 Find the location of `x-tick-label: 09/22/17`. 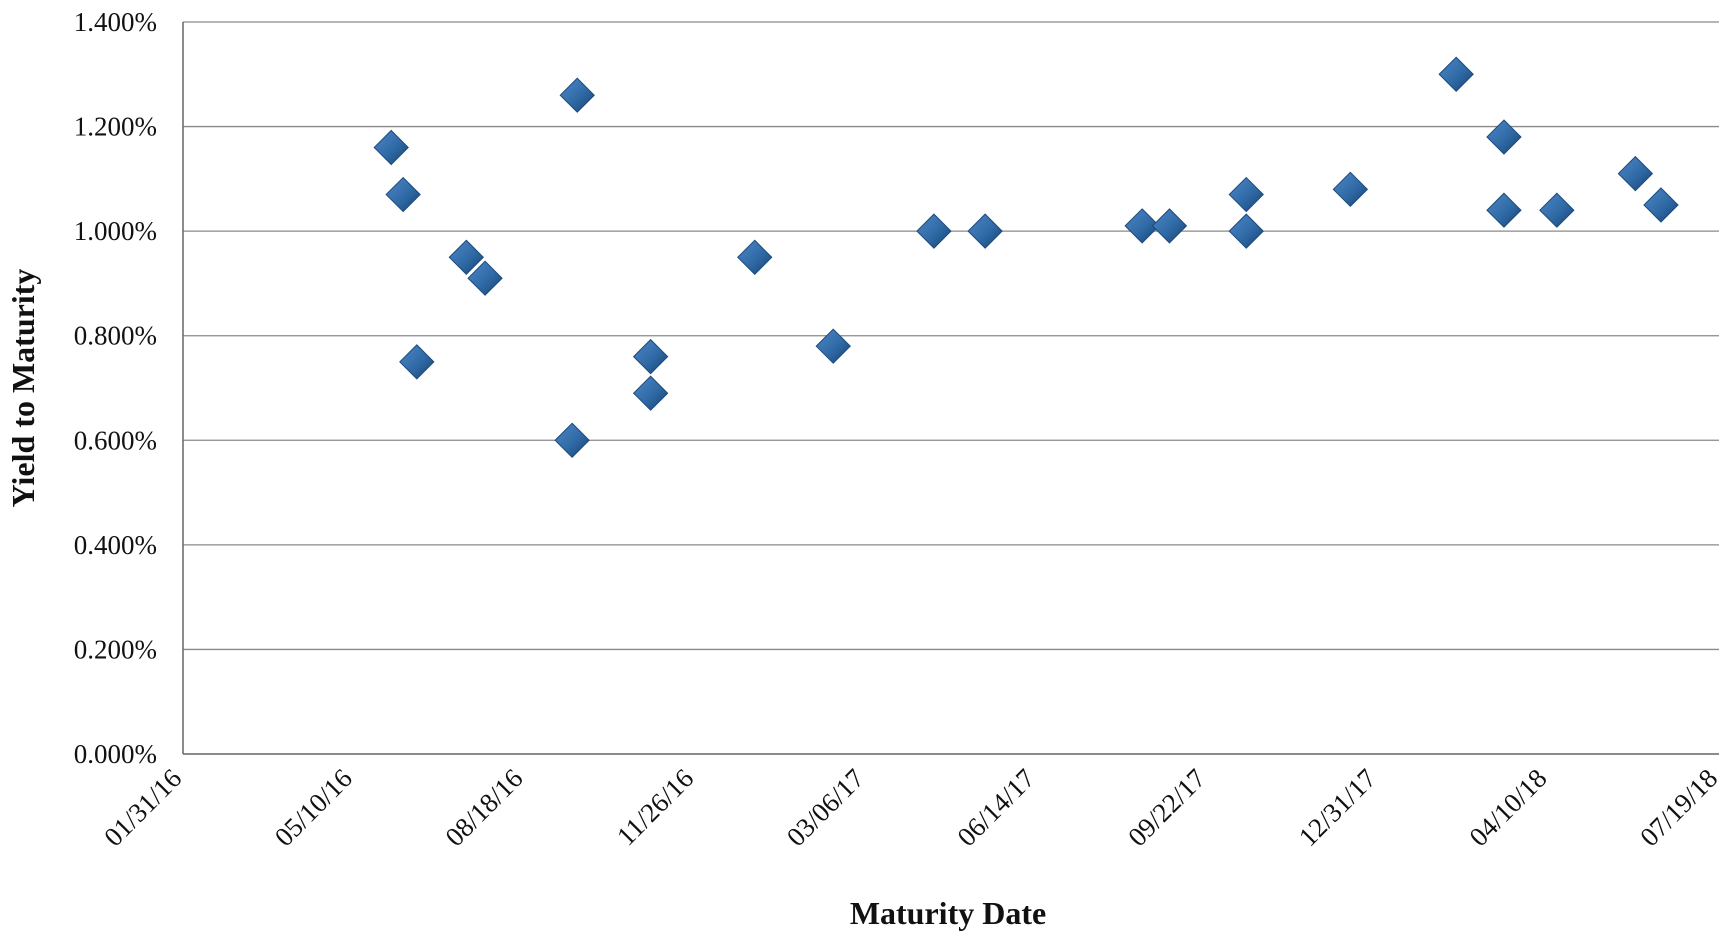

x-tick-label: 09/22/17 is located at coordinates (1166, 807).